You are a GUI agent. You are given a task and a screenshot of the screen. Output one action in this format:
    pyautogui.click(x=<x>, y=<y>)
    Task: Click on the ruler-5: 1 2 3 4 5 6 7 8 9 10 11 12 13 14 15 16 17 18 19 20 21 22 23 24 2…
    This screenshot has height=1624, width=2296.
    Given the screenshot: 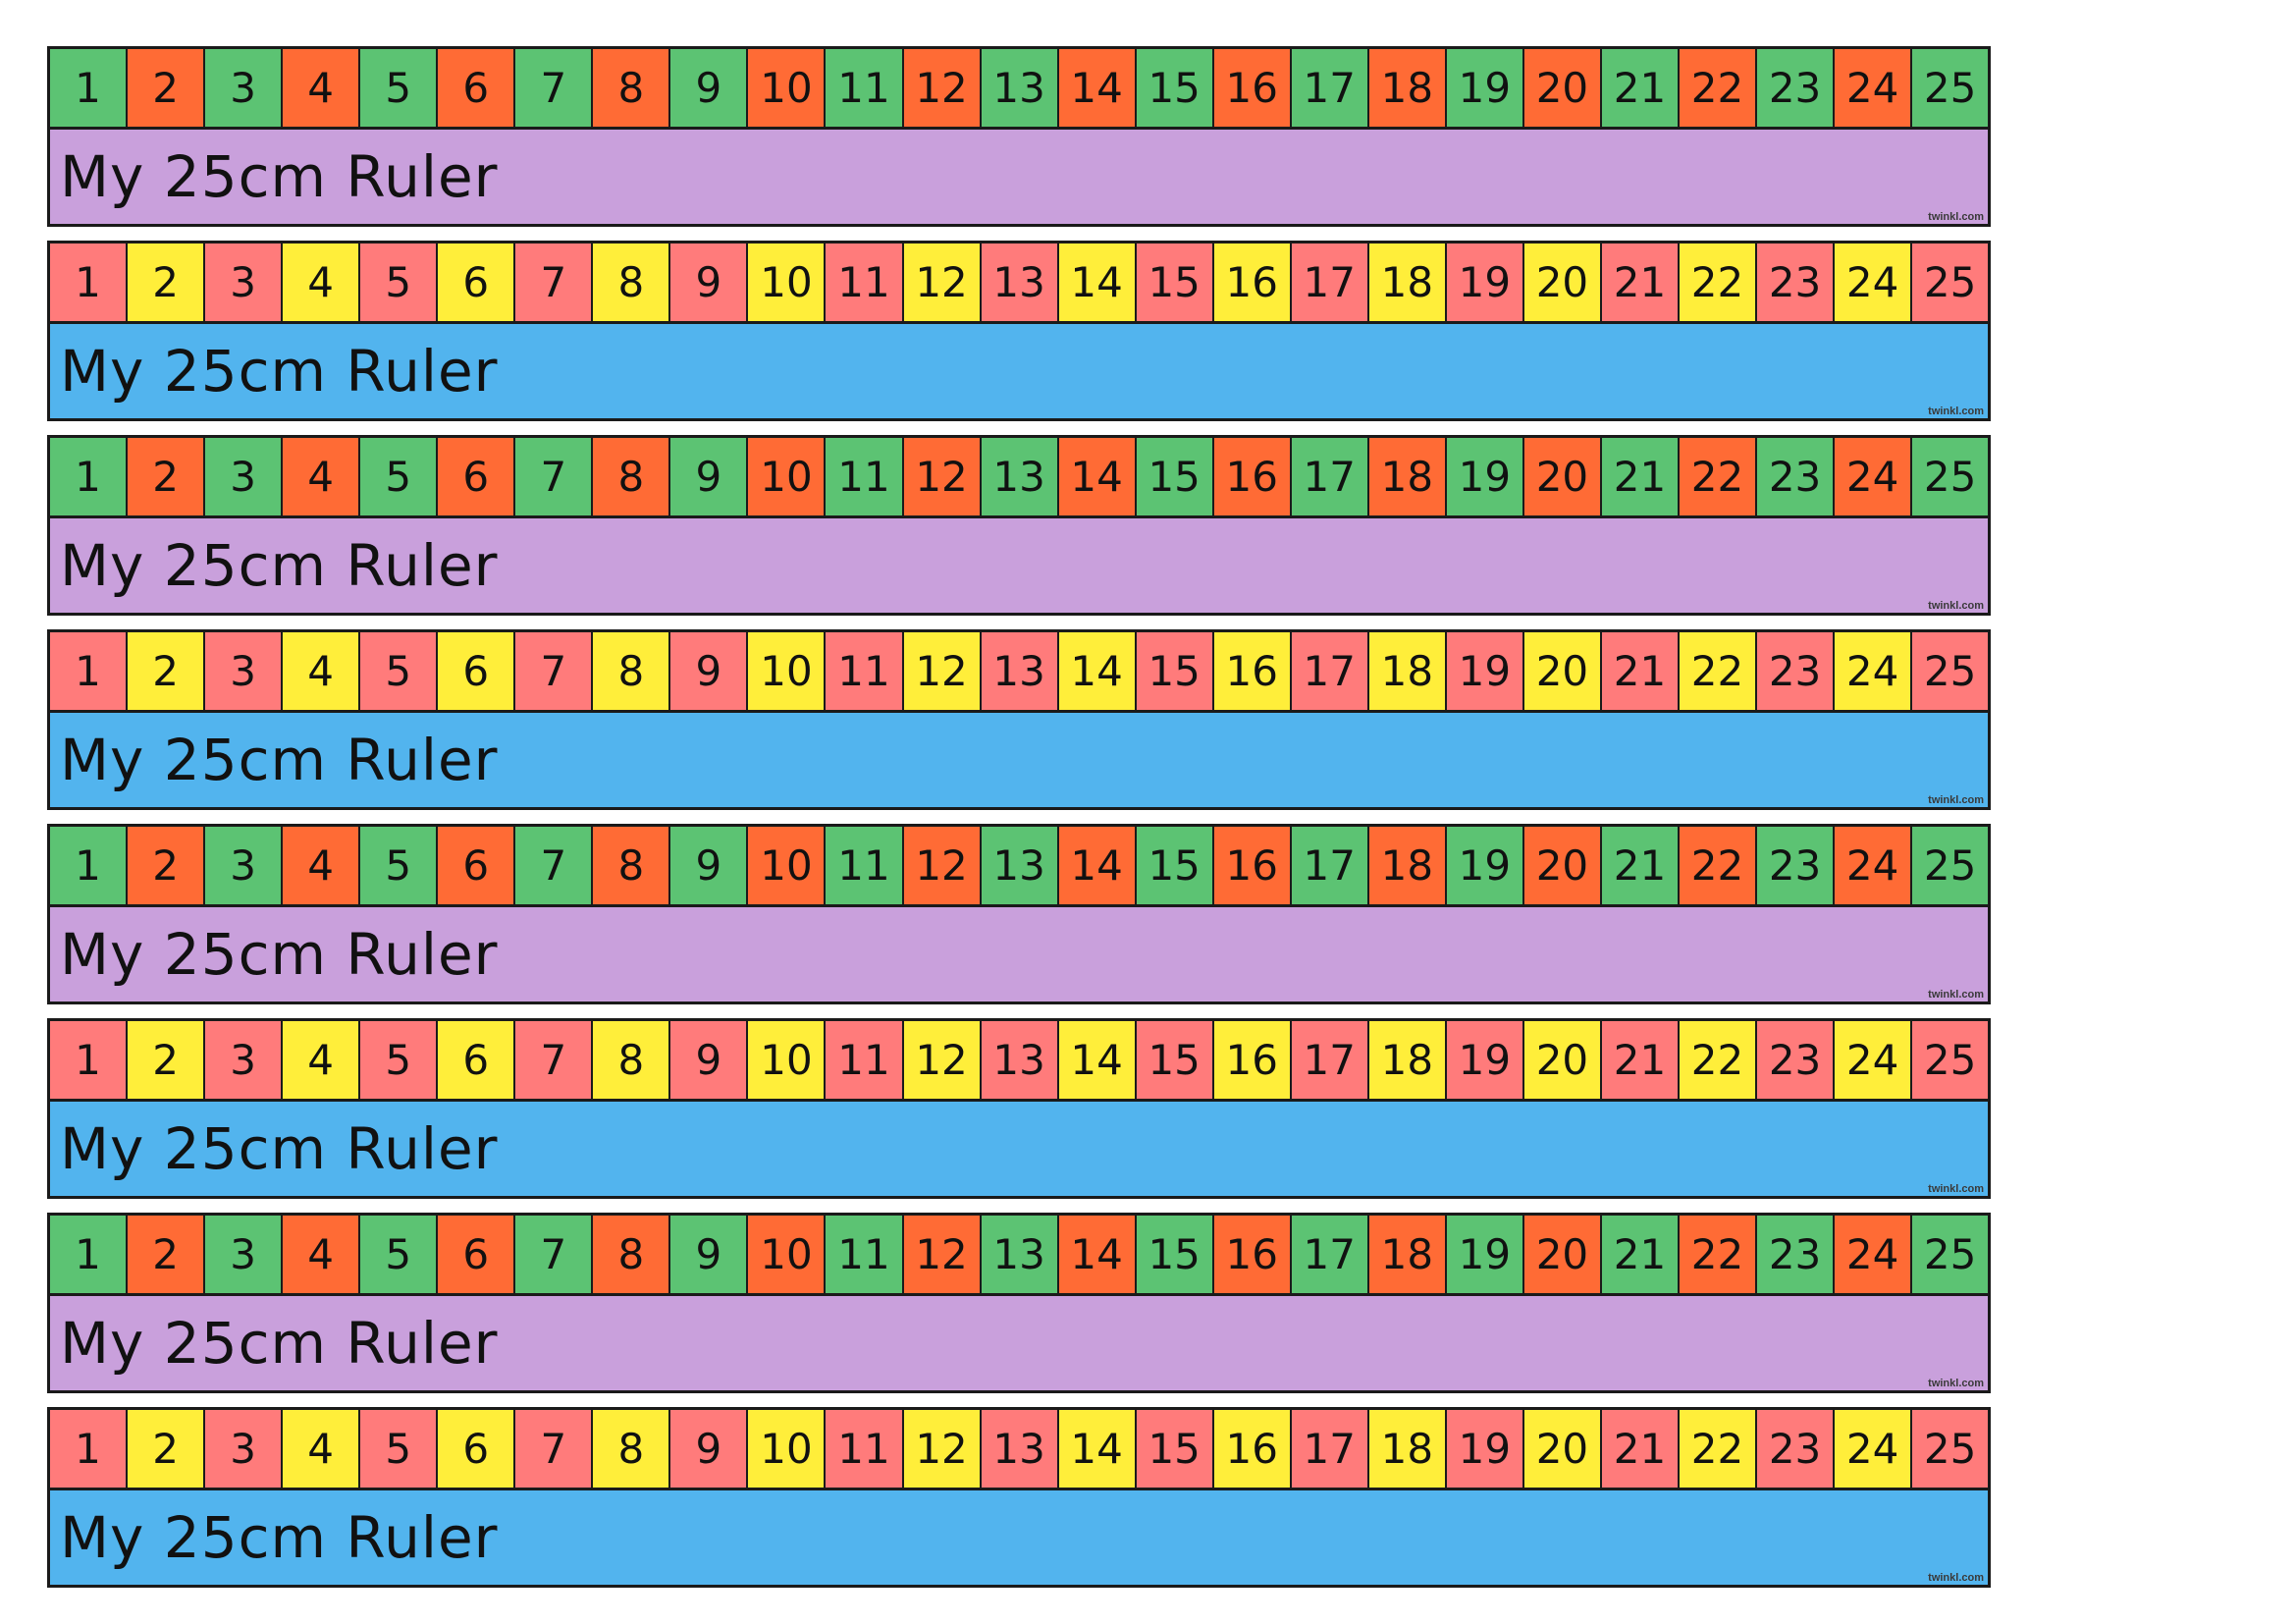 What is the action you would take?
    pyautogui.click(x=1019, y=914)
    